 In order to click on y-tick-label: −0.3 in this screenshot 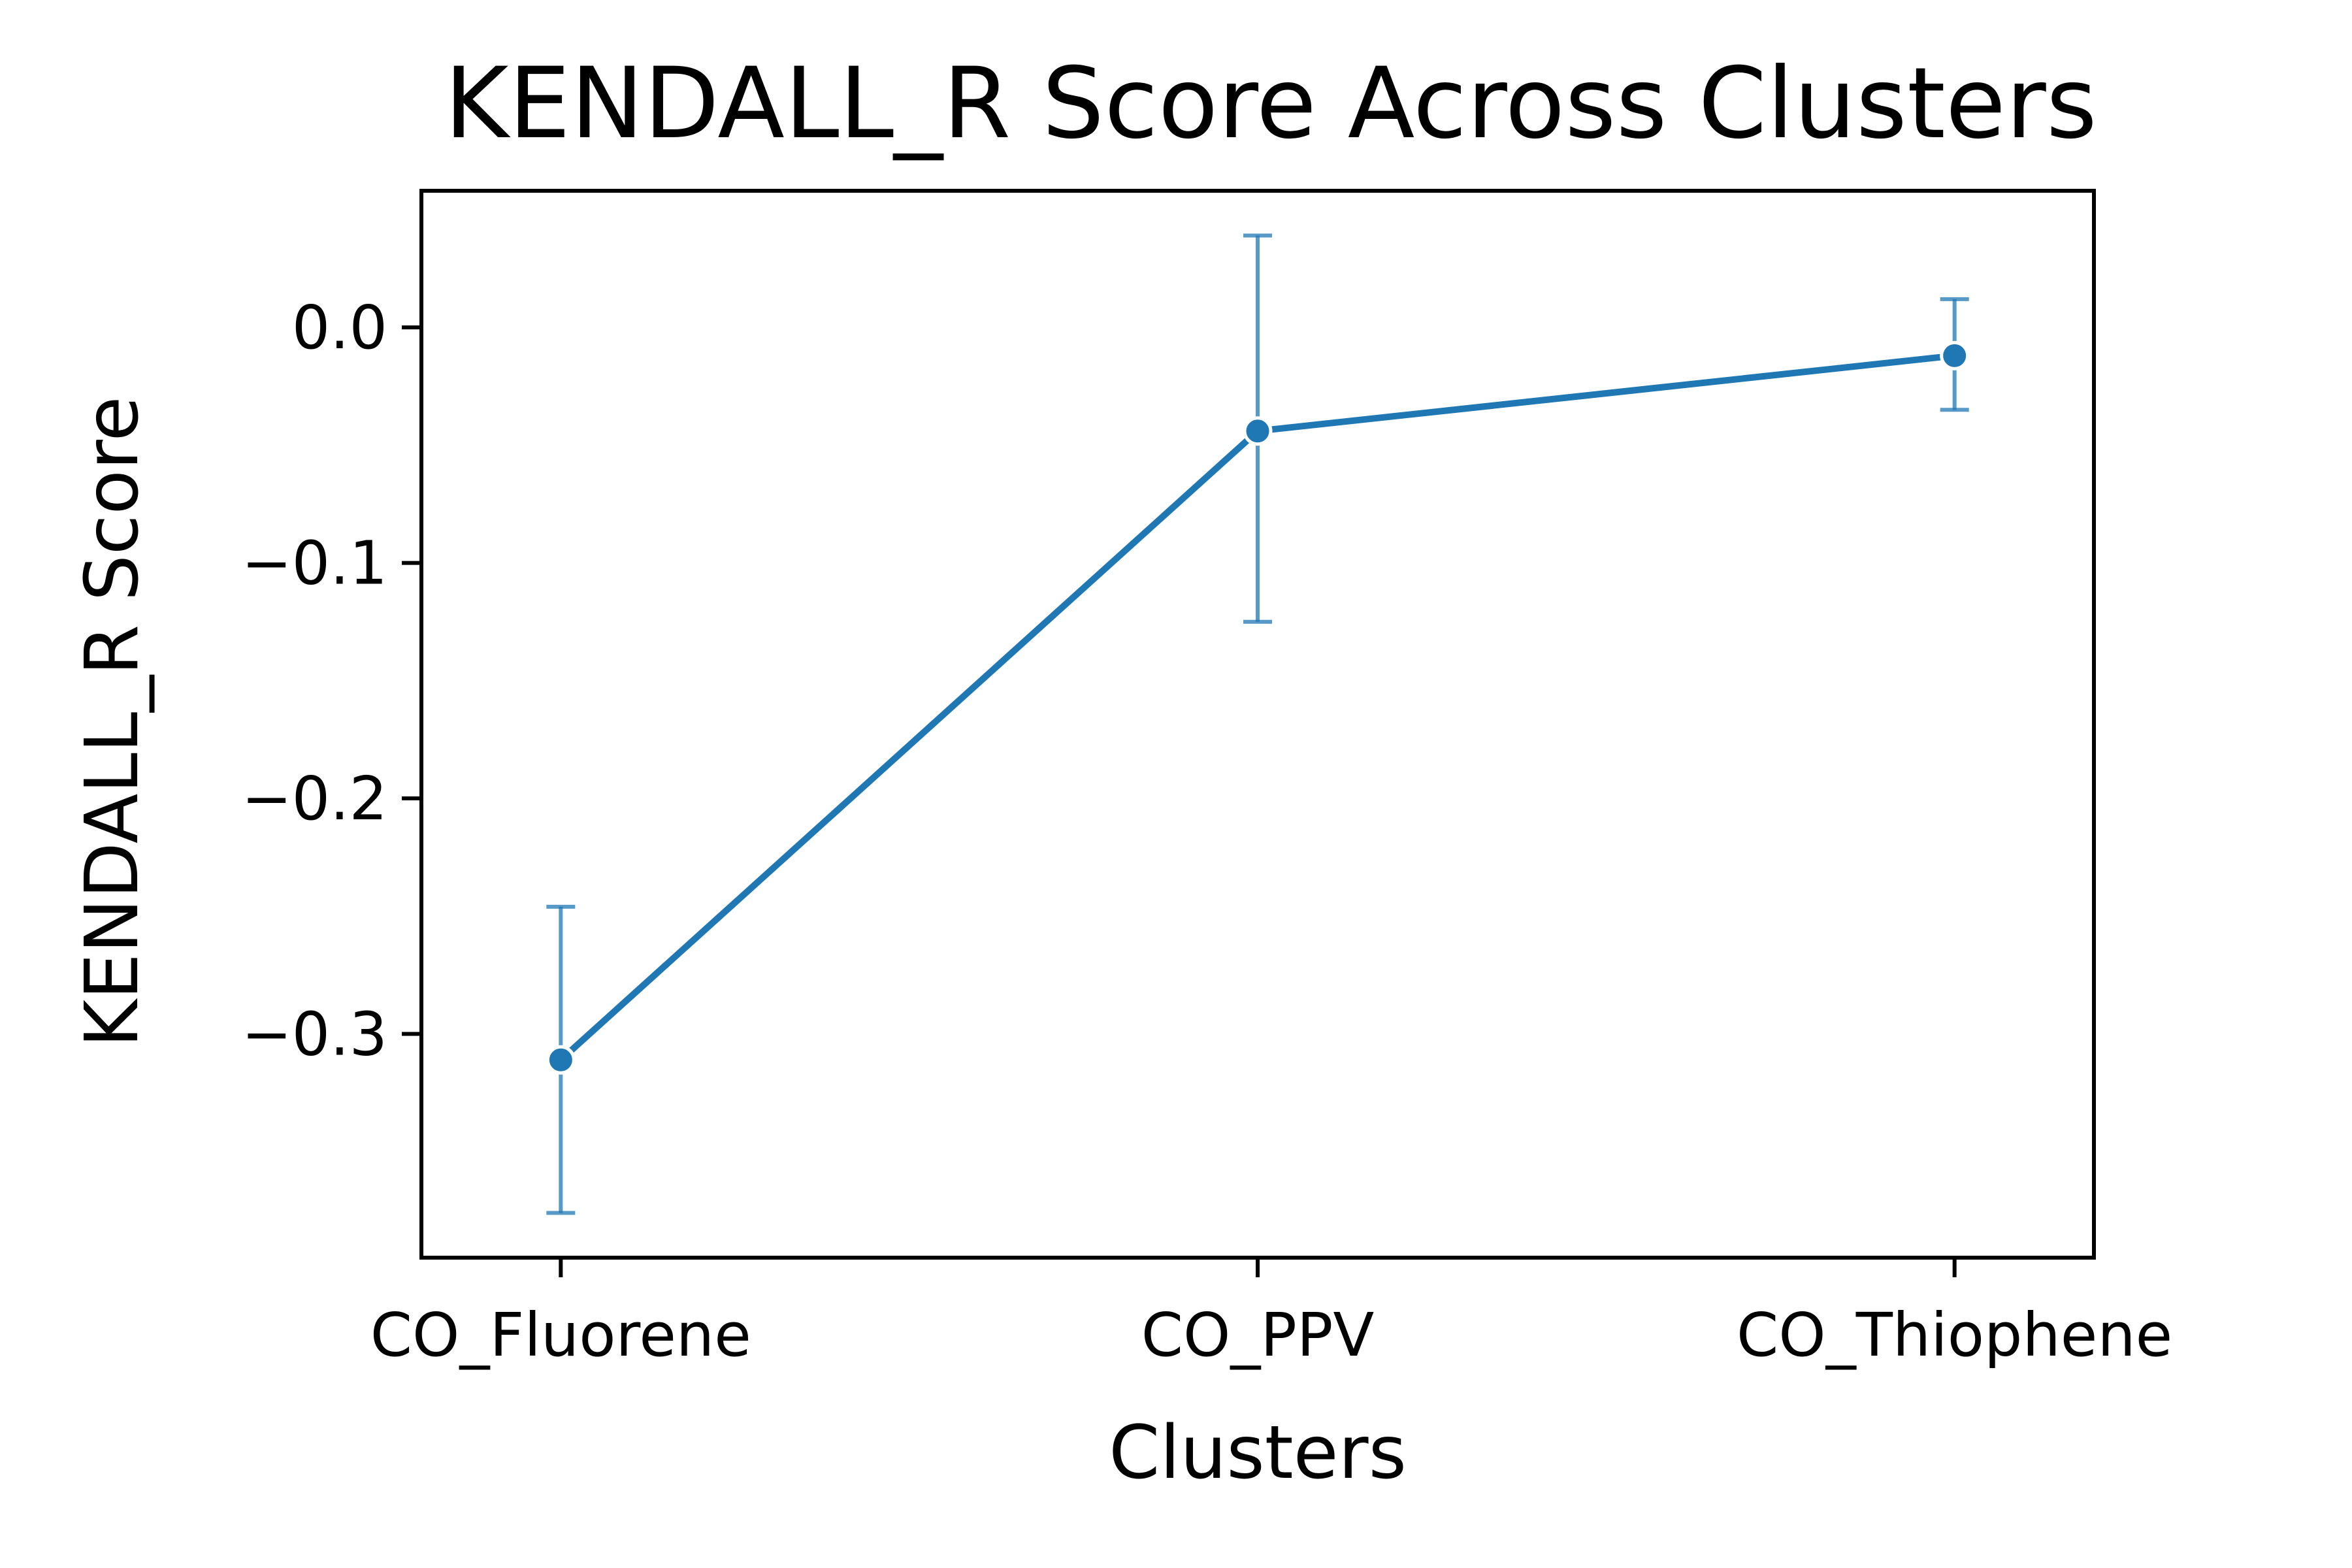, I will do `click(314, 1035)`.